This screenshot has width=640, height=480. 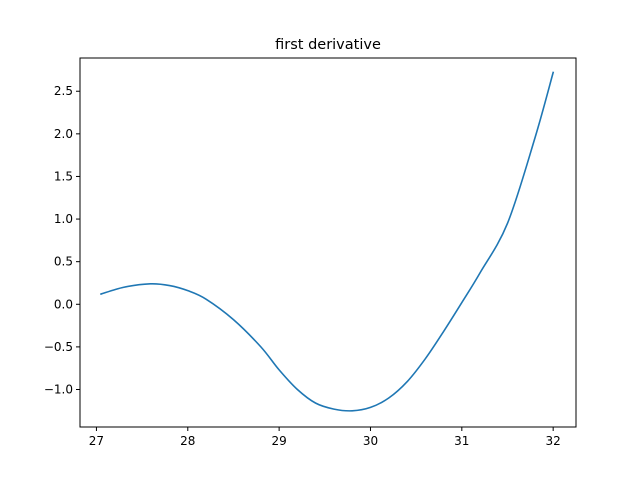 What do you see at coordinates (63, 304) in the screenshot?
I see `y-tick-label: 0.0` at bounding box center [63, 304].